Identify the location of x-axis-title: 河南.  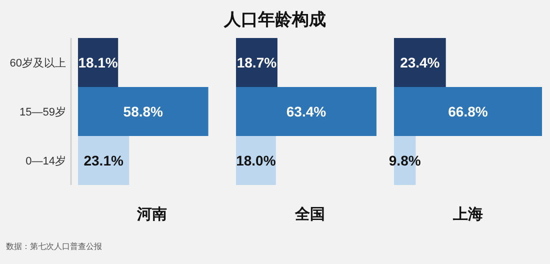
(151, 214).